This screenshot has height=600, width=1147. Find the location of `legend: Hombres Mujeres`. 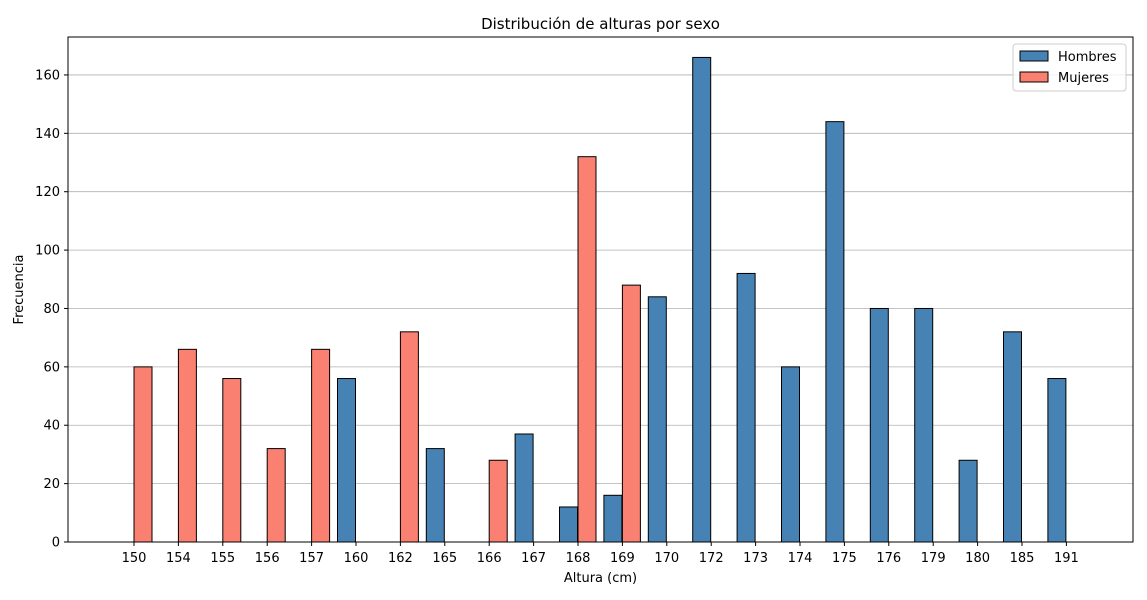

legend: Hombres Mujeres is located at coordinates (1069, 67).